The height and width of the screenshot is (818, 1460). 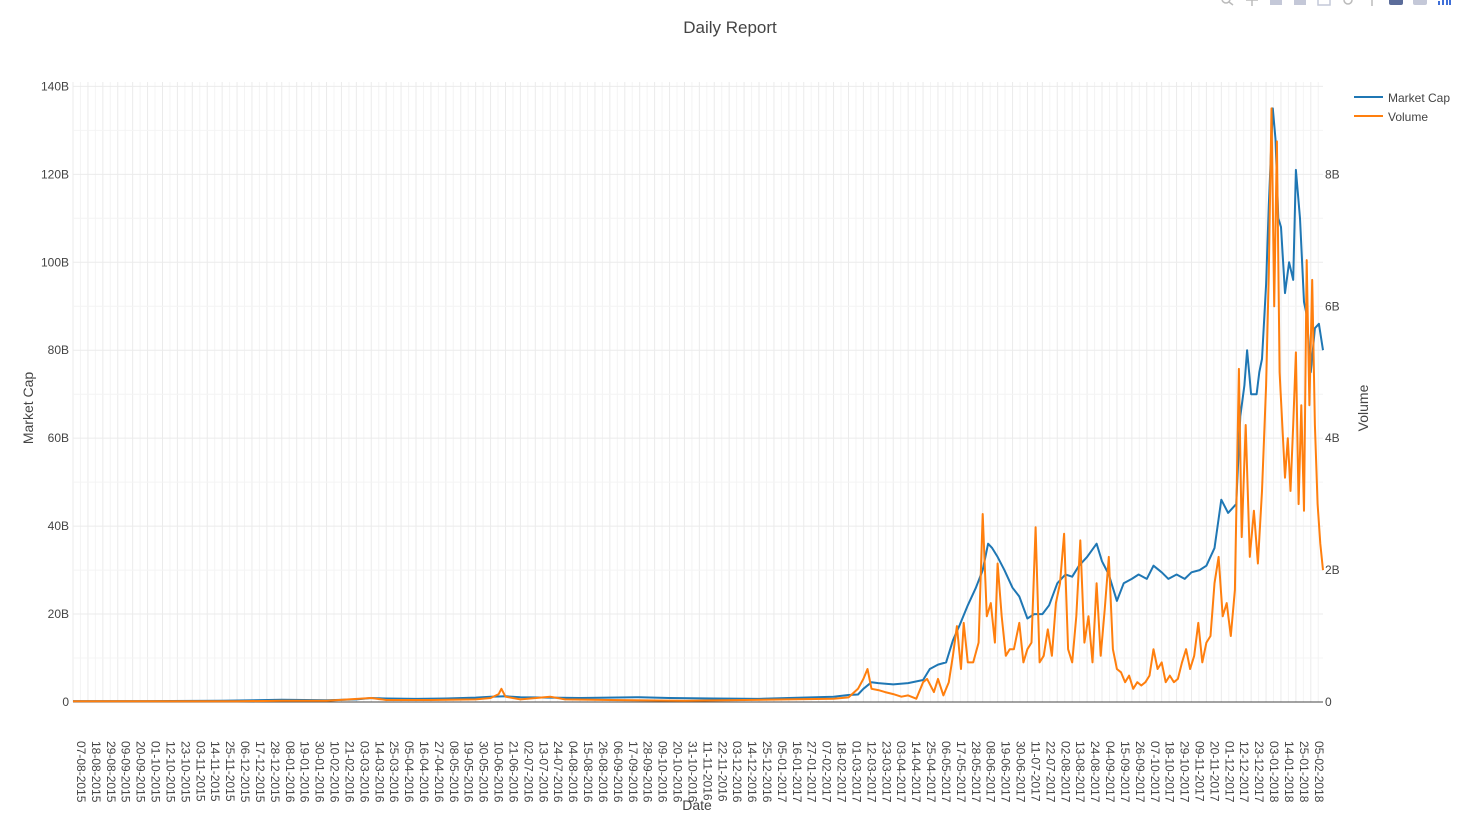 What do you see at coordinates (335, 772) in the screenshot?
I see `x-tick-label: 10-02-2016` at bounding box center [335, 772].